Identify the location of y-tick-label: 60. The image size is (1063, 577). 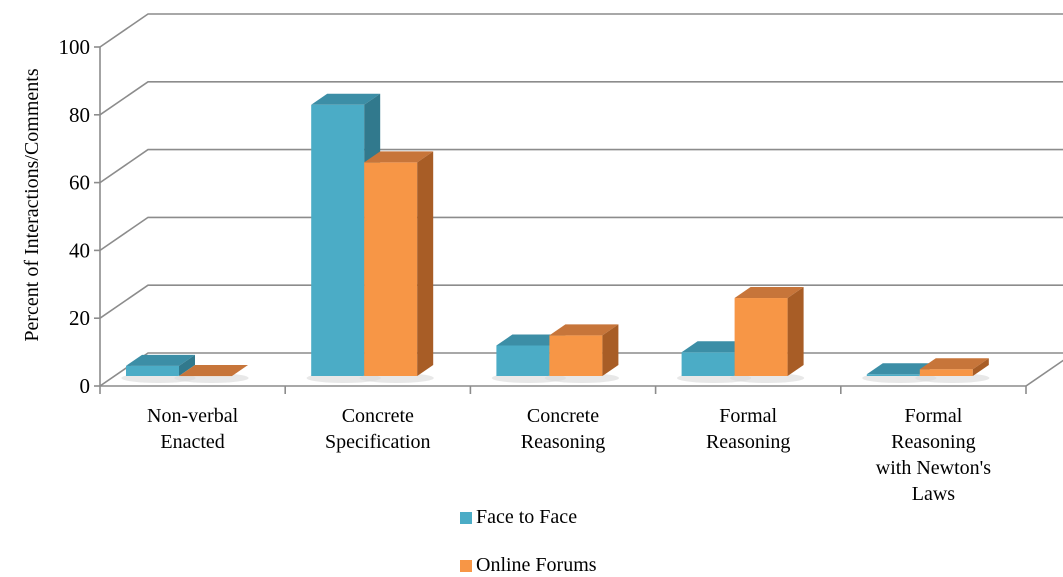
(79, 183).